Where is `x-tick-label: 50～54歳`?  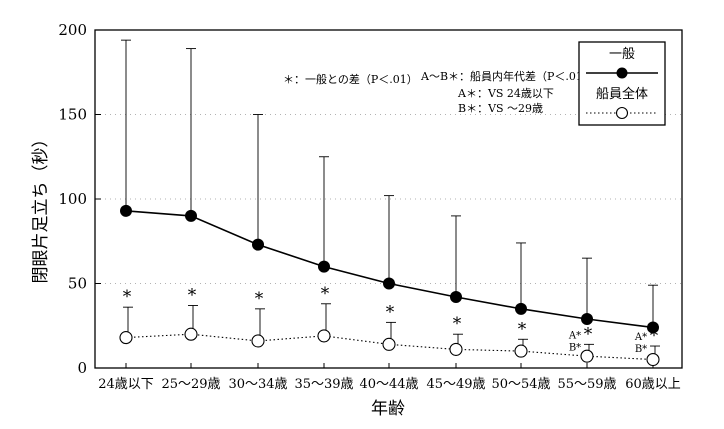 x-tick-label: 50～54歳 is located at coordinates (520, 384).